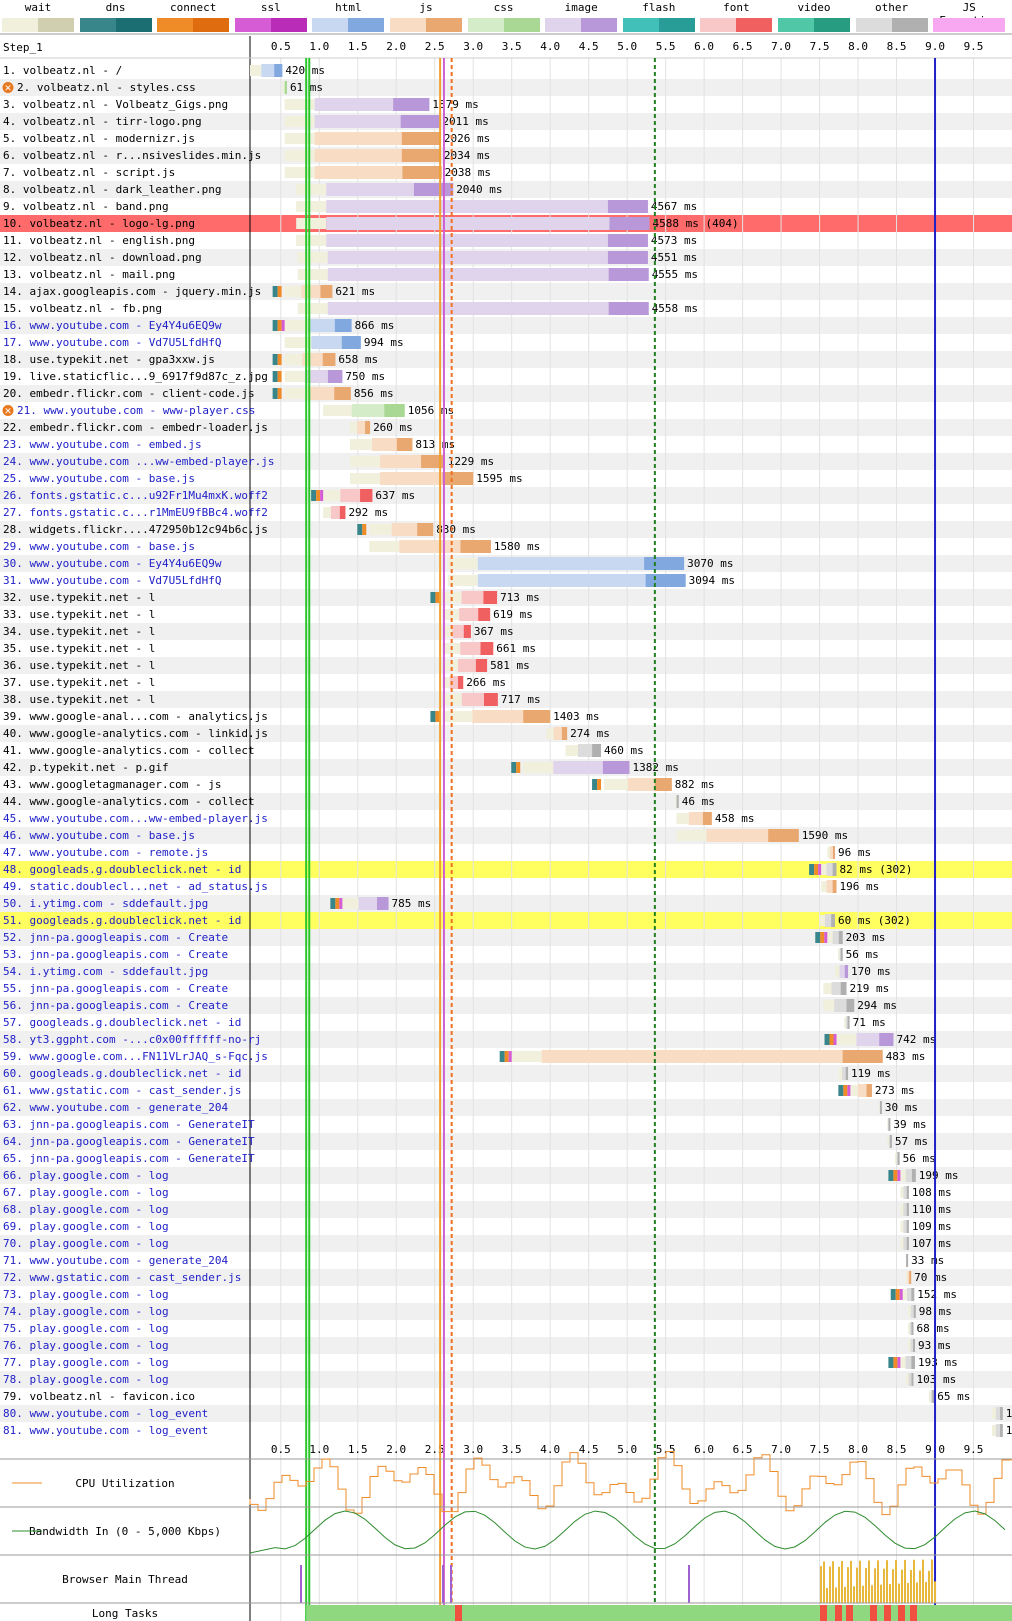 The height and width of the screenshot is (1621, 1012). Describe the element at coordinates (581, 17) in the screenshot. I see `legend-item-image: image` at that location.